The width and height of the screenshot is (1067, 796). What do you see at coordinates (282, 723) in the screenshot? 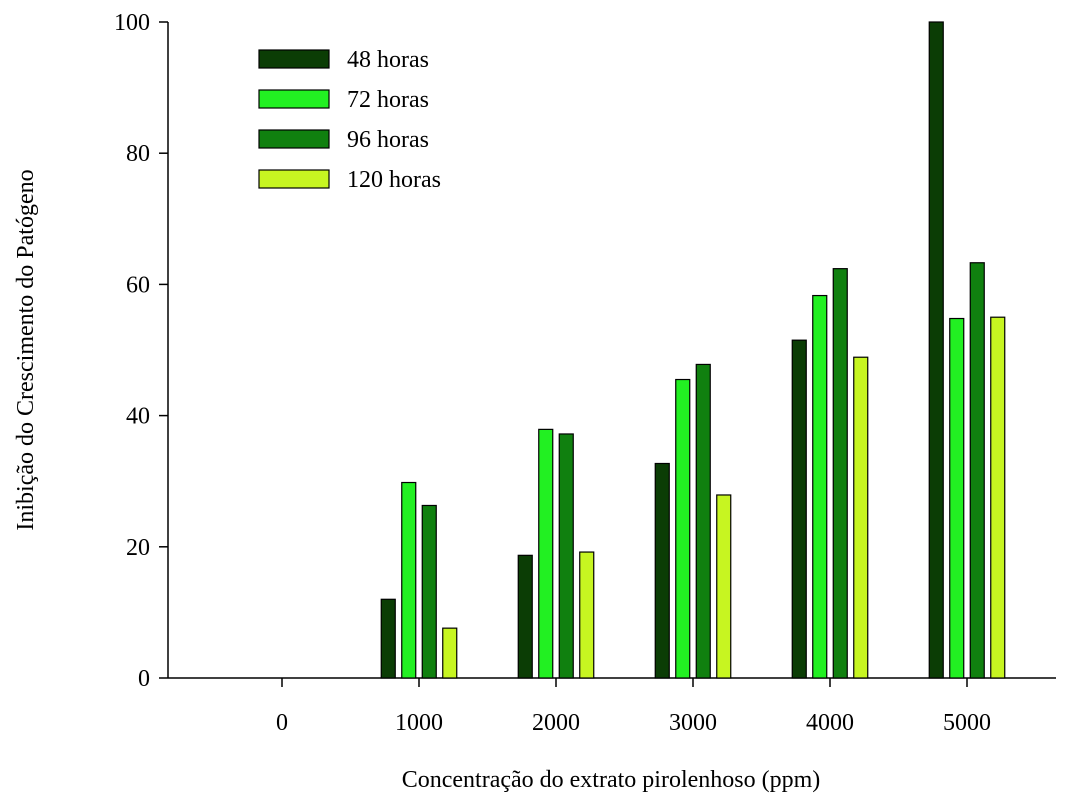
I see `x-tick-label: 0` at bounding box center [282, 723].